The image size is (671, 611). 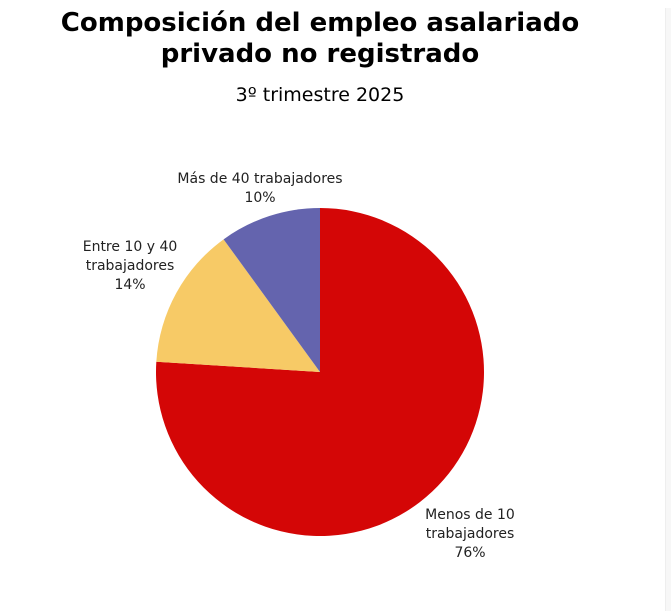 What do you see at coordinates (260, 189) in the screenshot?
I see `slice-label-mas-40: Más de 40 trabajadores 10%` at bounding box center [260, 189].